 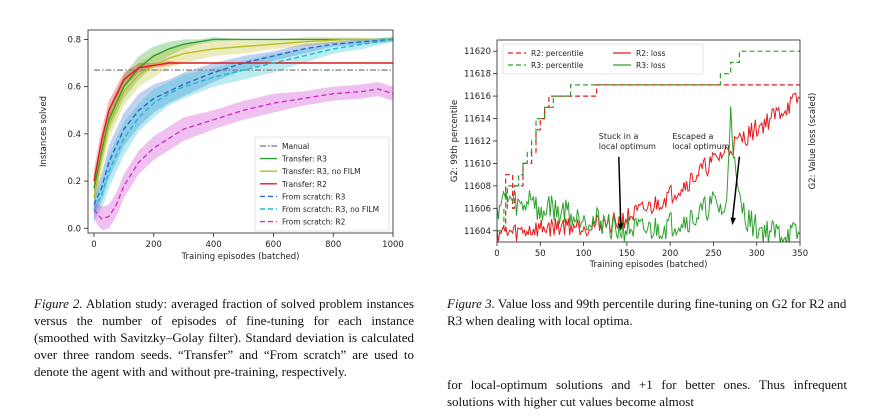 I want to click on y-tick-label: 11614, so click(x=477, y=120).